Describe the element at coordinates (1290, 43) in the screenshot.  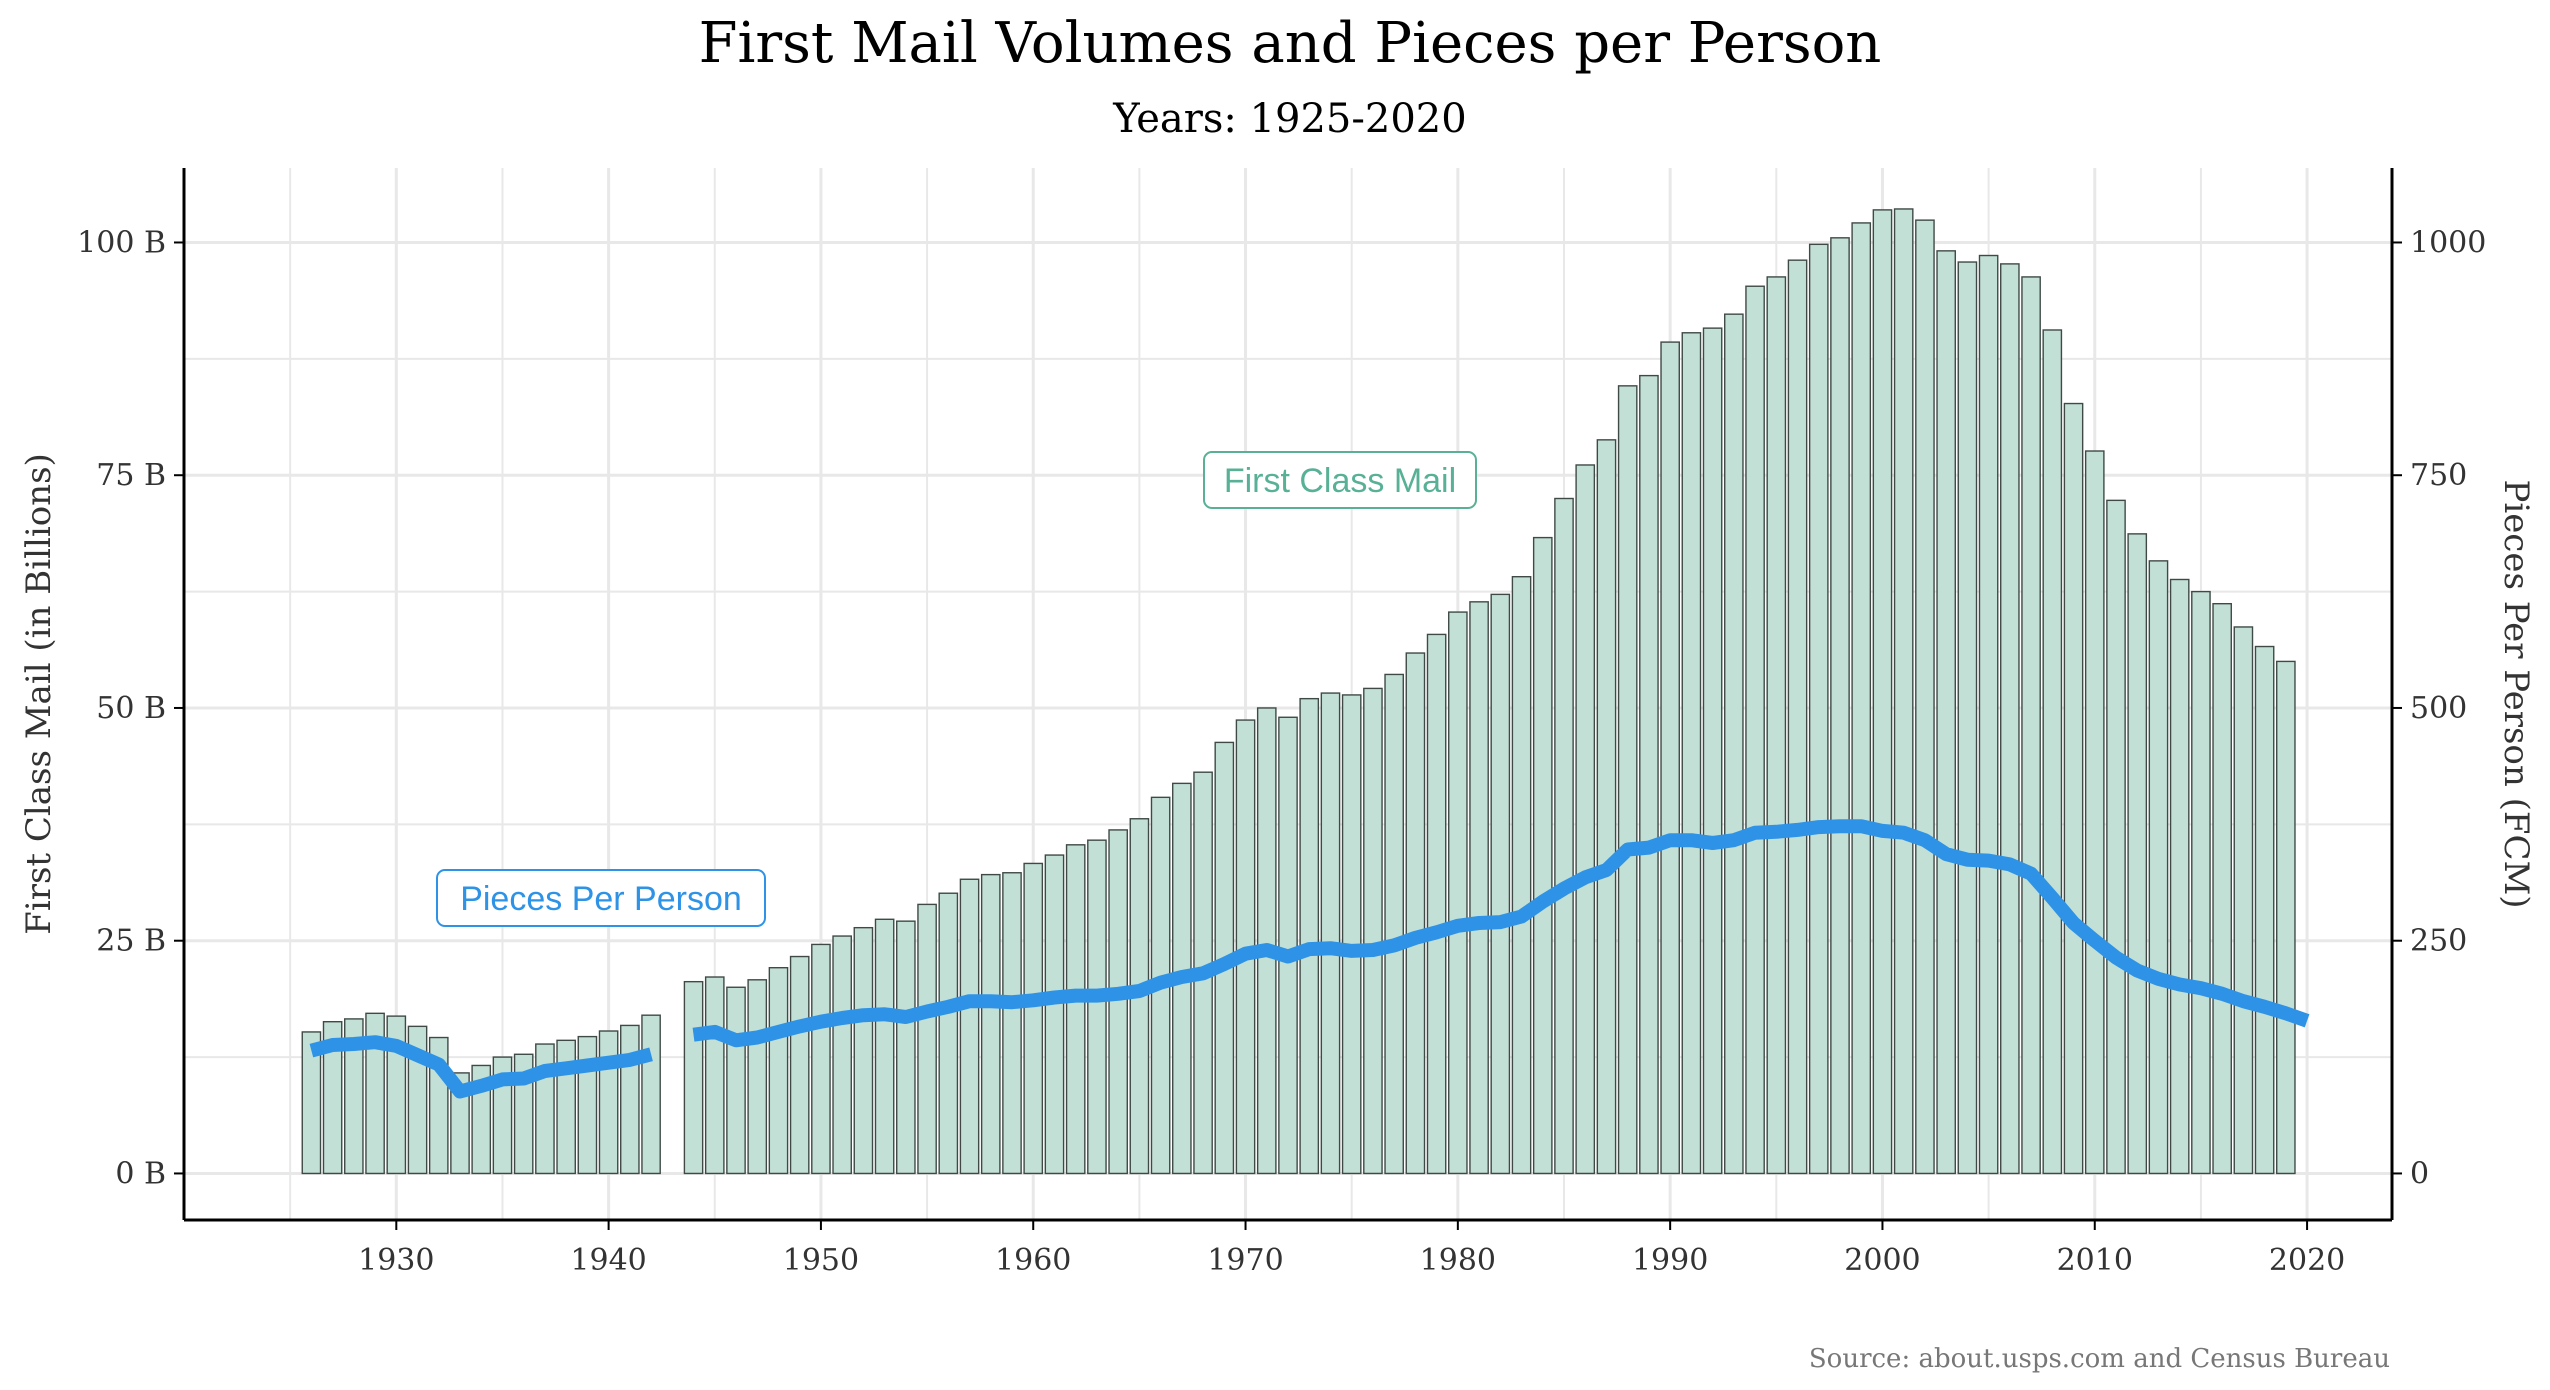
I see `chart-title: First Mail Volumes and Pieces per Person` at that location.